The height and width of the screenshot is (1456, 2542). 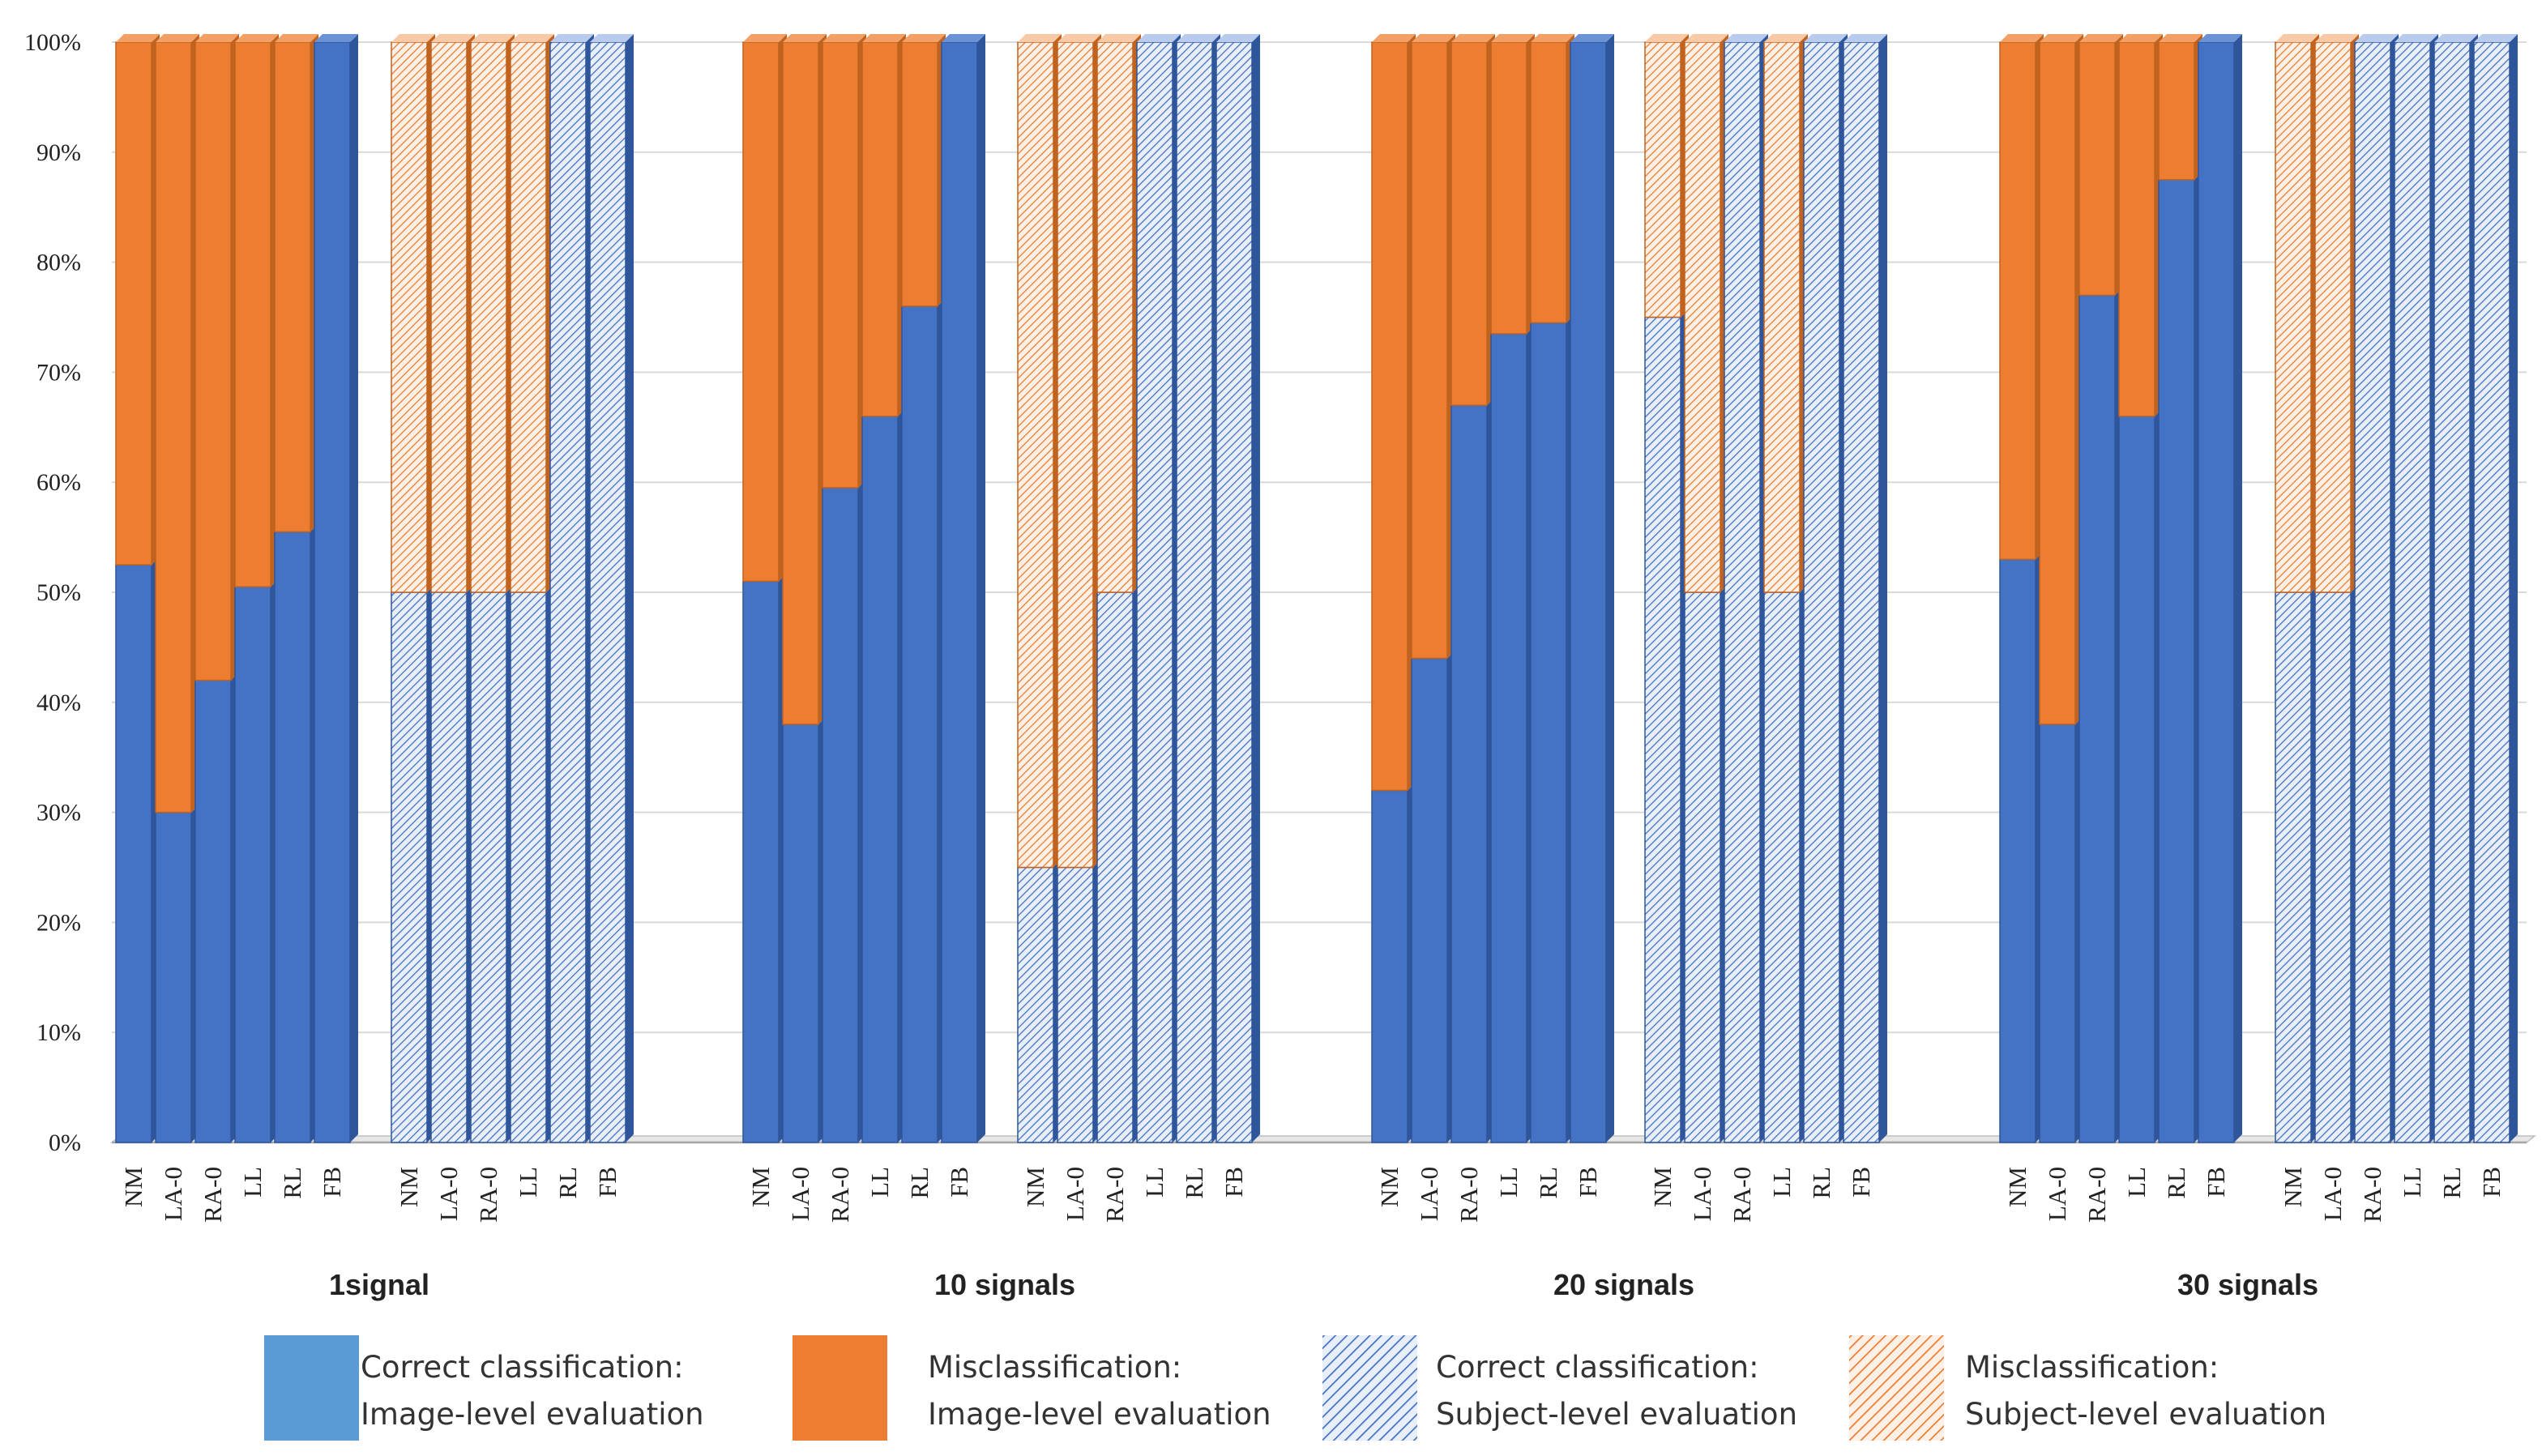 What do you see at coordinates (59, 813) in the screenshot?
I see `y-tick-label: 30%` at bounding box center [59, 813].